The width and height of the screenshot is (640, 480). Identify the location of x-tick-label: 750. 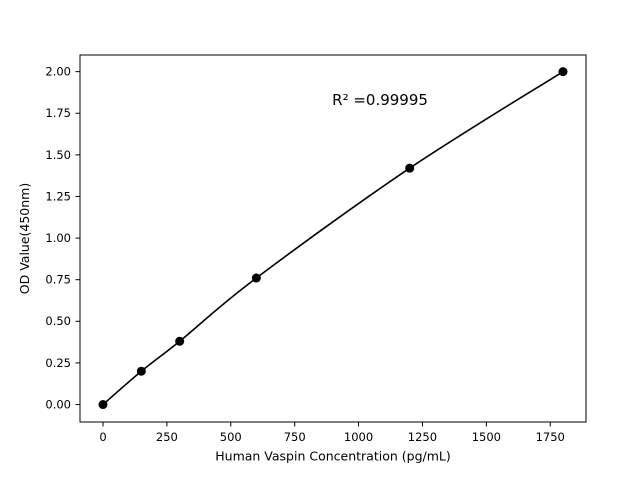
(295, 437).